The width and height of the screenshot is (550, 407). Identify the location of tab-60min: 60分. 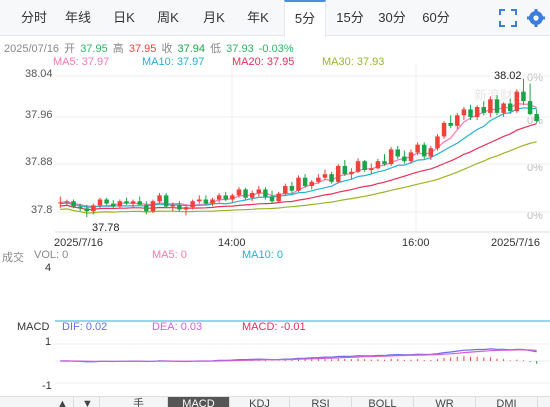
(436, 17).